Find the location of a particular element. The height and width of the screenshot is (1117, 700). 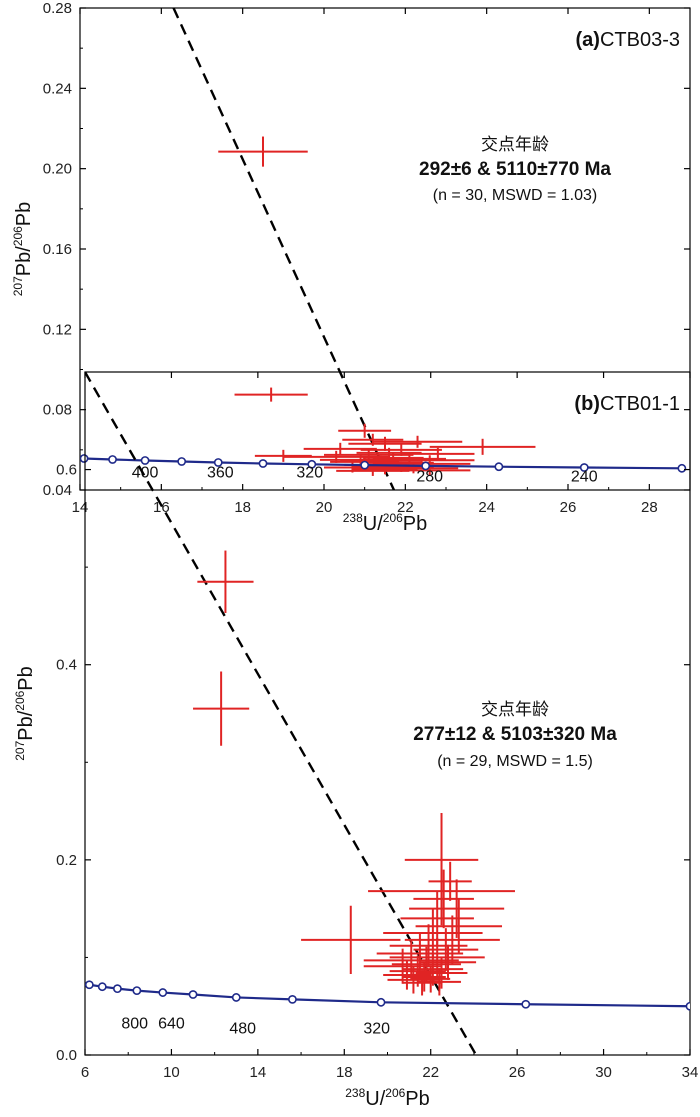

concordia-age-label: 480 is located at coordinates (242, 1029).